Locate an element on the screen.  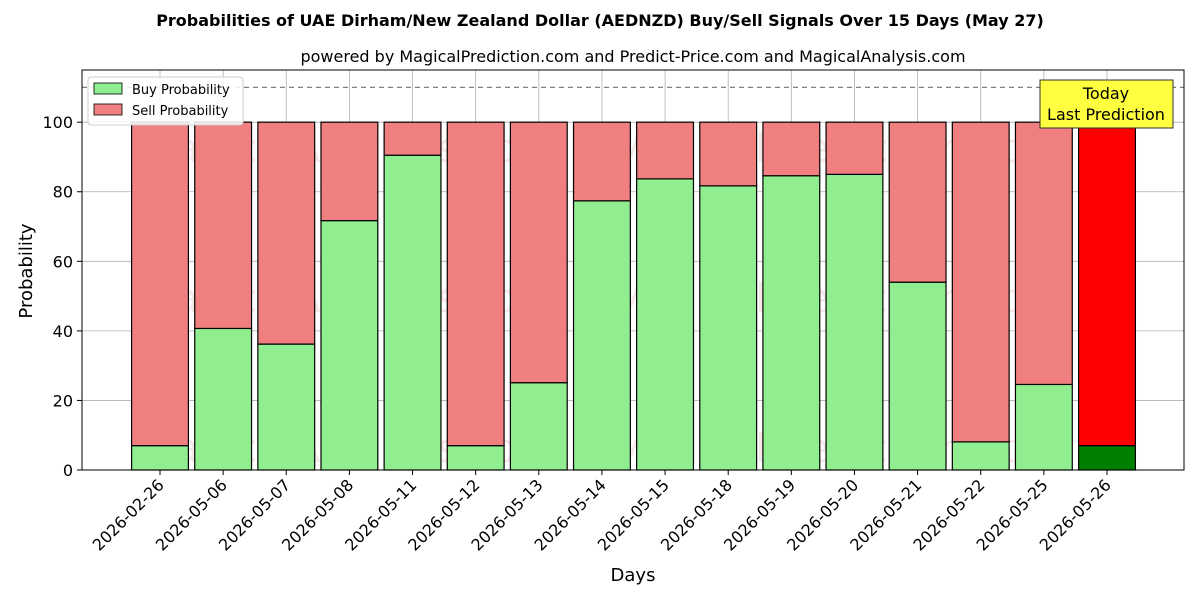
legend-frame is located at coordinates (165, 101).